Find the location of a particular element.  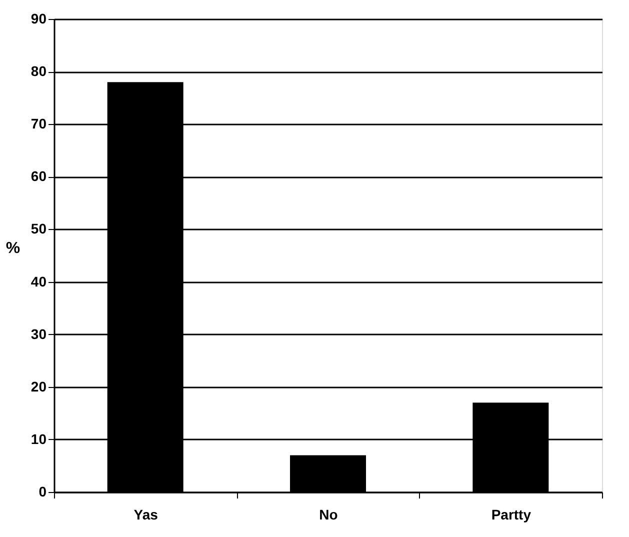

y-tick-label: 10 is located at coordinates (38, 438).